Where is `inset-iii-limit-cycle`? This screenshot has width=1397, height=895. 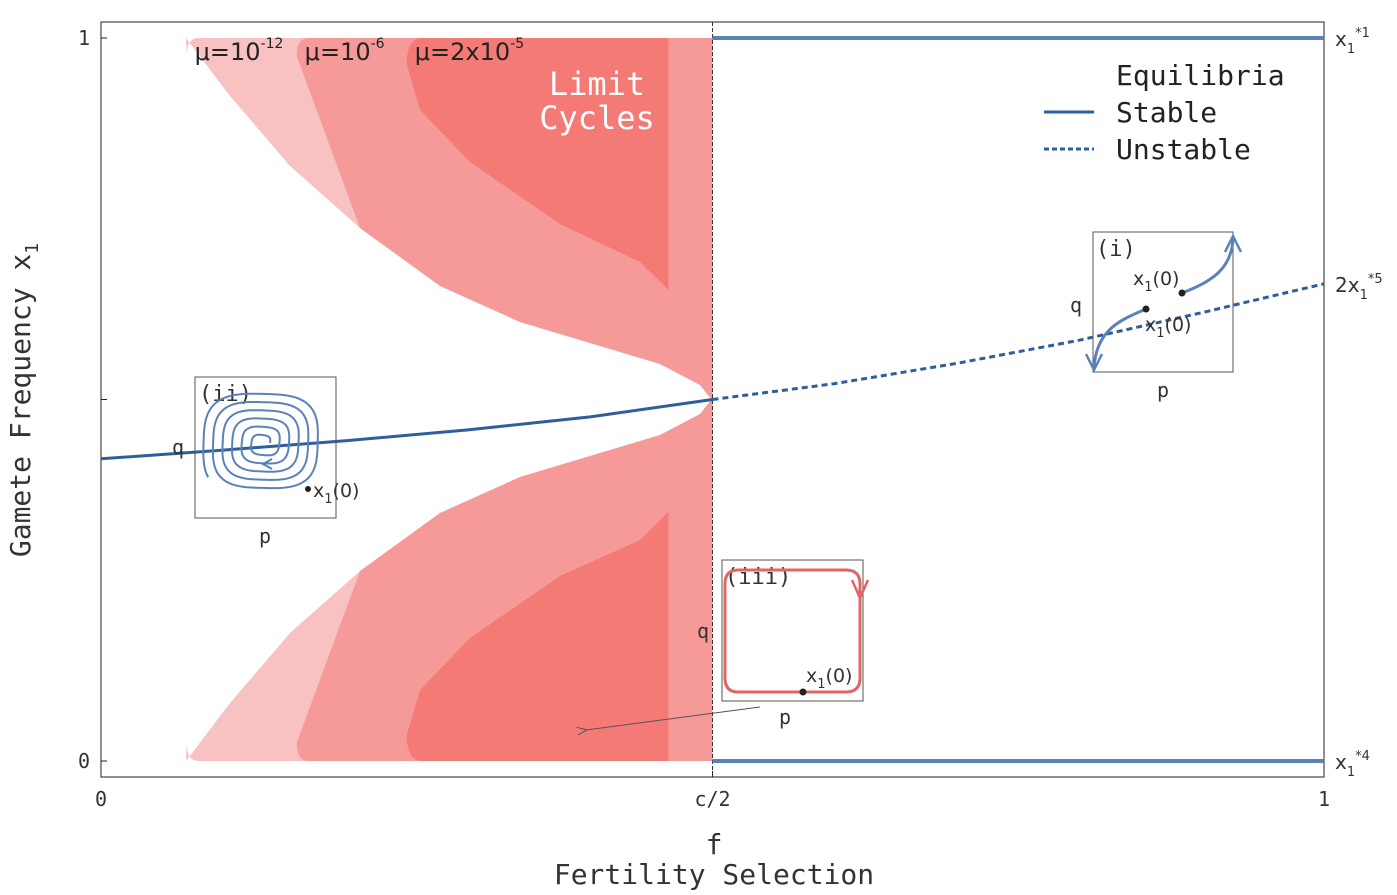 inset-iii-limit-cycle is located at coordinates (792, 631).